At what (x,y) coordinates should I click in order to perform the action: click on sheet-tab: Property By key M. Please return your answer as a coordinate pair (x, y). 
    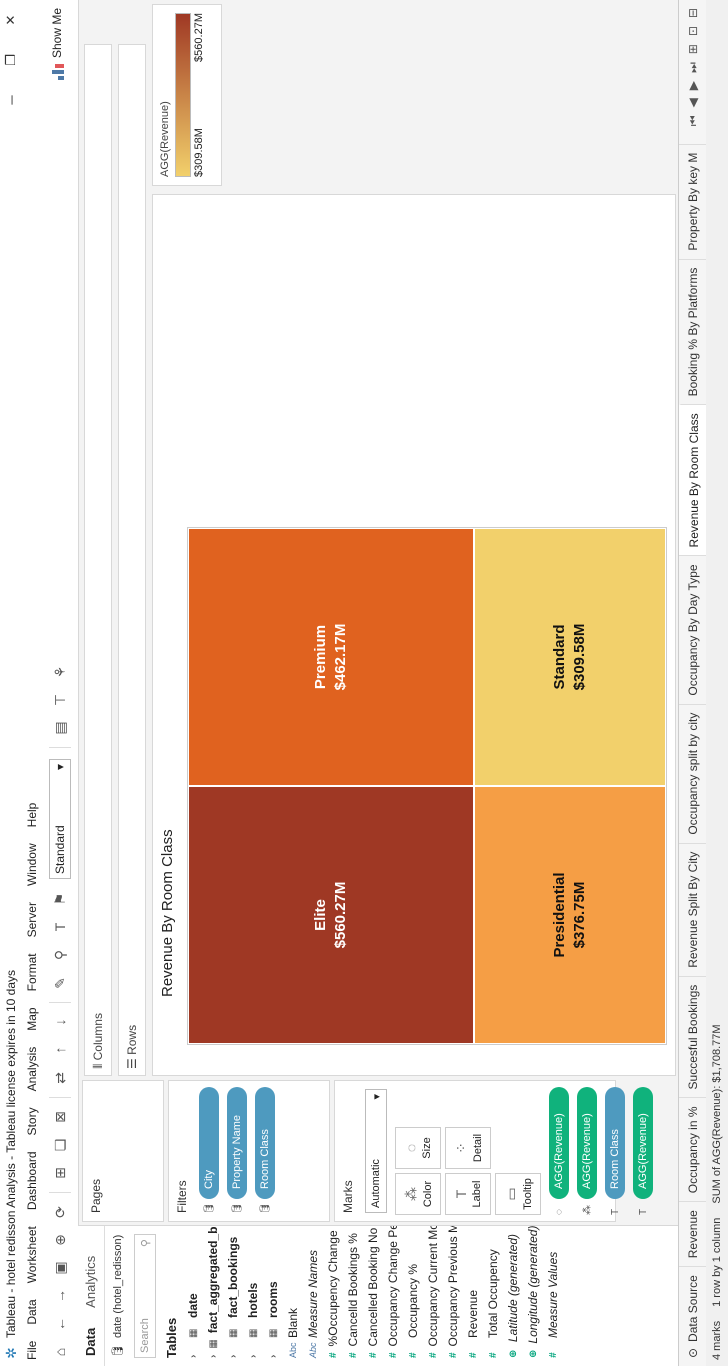
    Looking at the image, I should click on (693, 201).